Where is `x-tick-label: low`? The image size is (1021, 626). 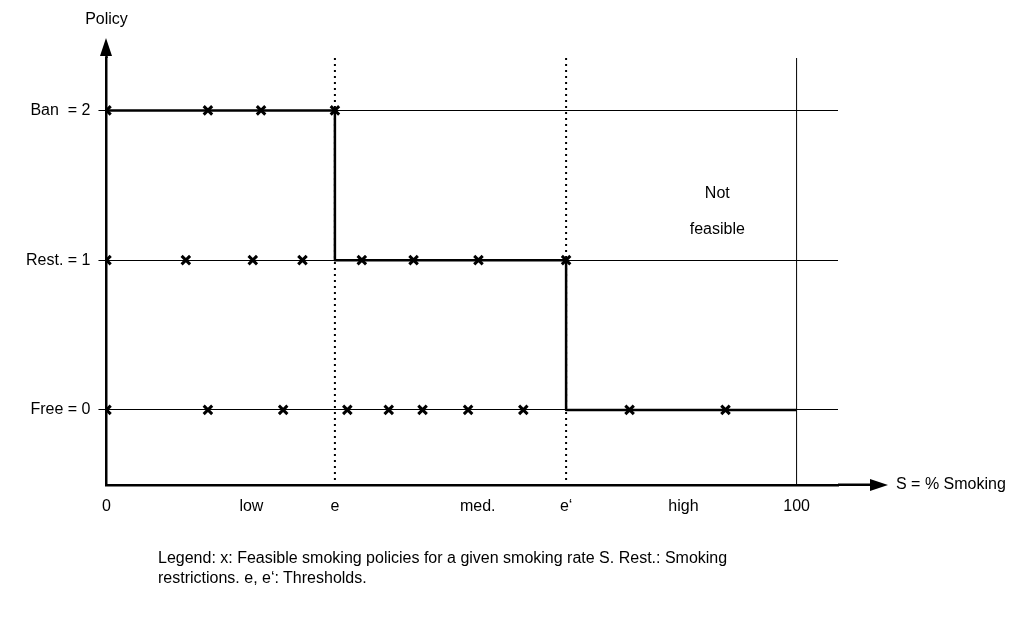
x-tick-label: low is located at coordinates (251, 505).